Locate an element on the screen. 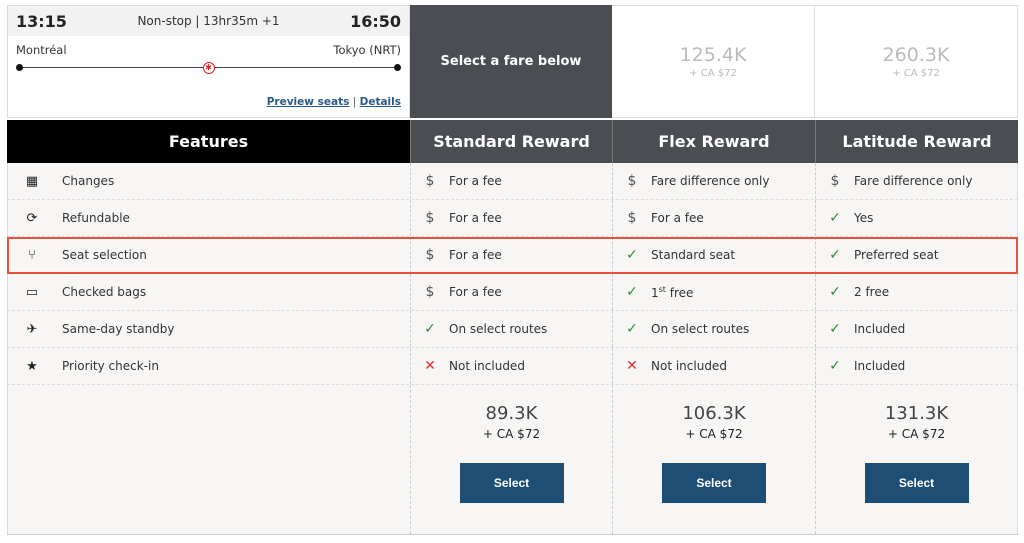 This screenshot has height=543, width=1024. fare-points: 125.4K is located at coordinates (713, 55).